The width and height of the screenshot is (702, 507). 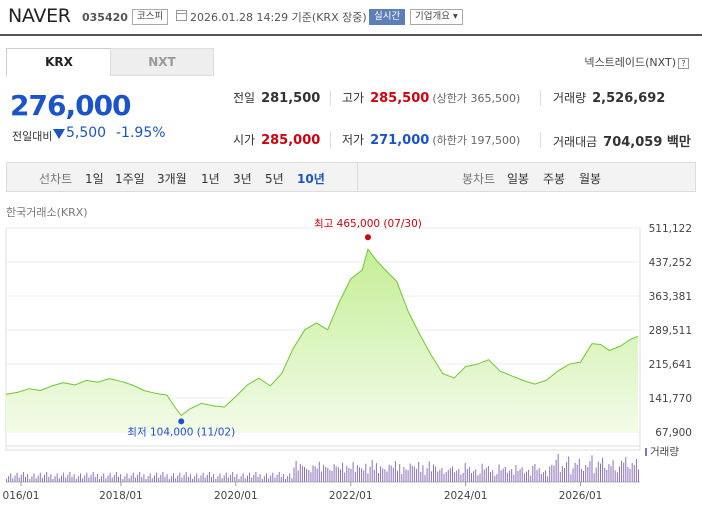 I want to click on high-marker, so click(x=367, y=237).